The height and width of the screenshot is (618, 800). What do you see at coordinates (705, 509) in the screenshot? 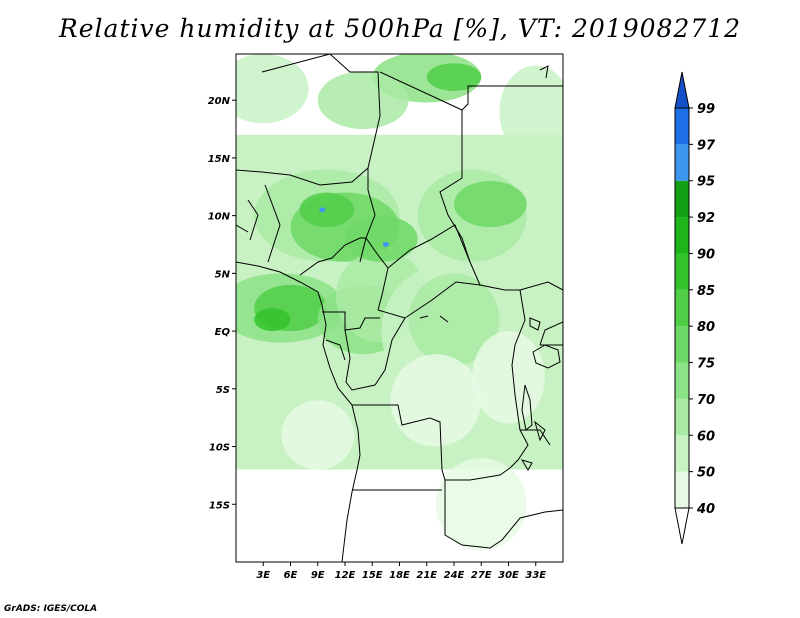
I see `colorbar-label: 40` at bounding box center [705, 509].